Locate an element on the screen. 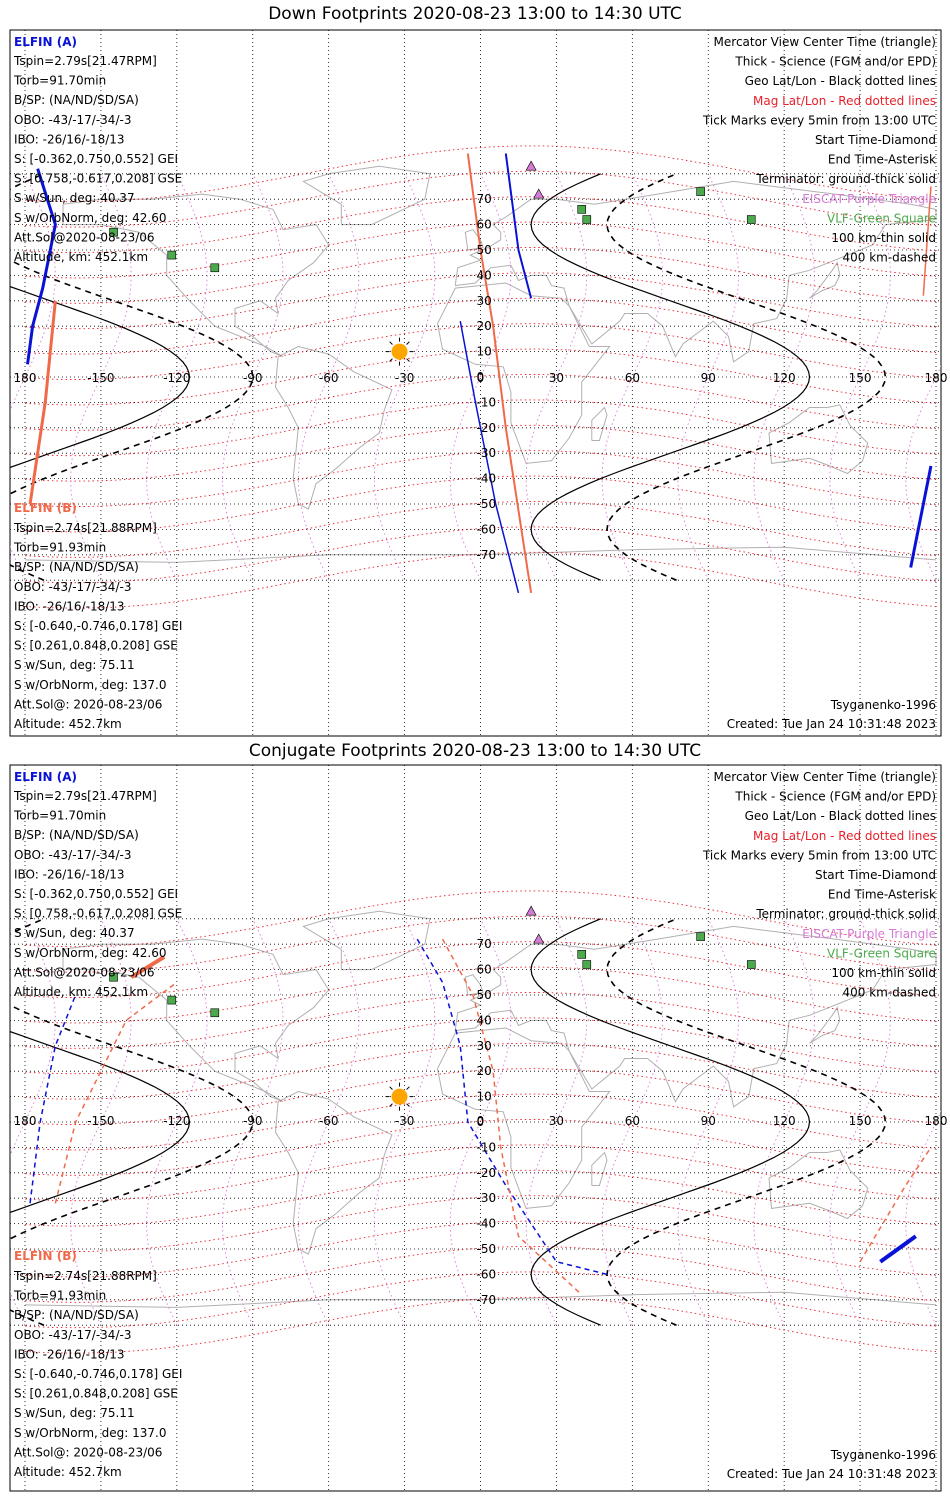  legend-item: End Time-Asterisk is located at coordinates (882, 160).